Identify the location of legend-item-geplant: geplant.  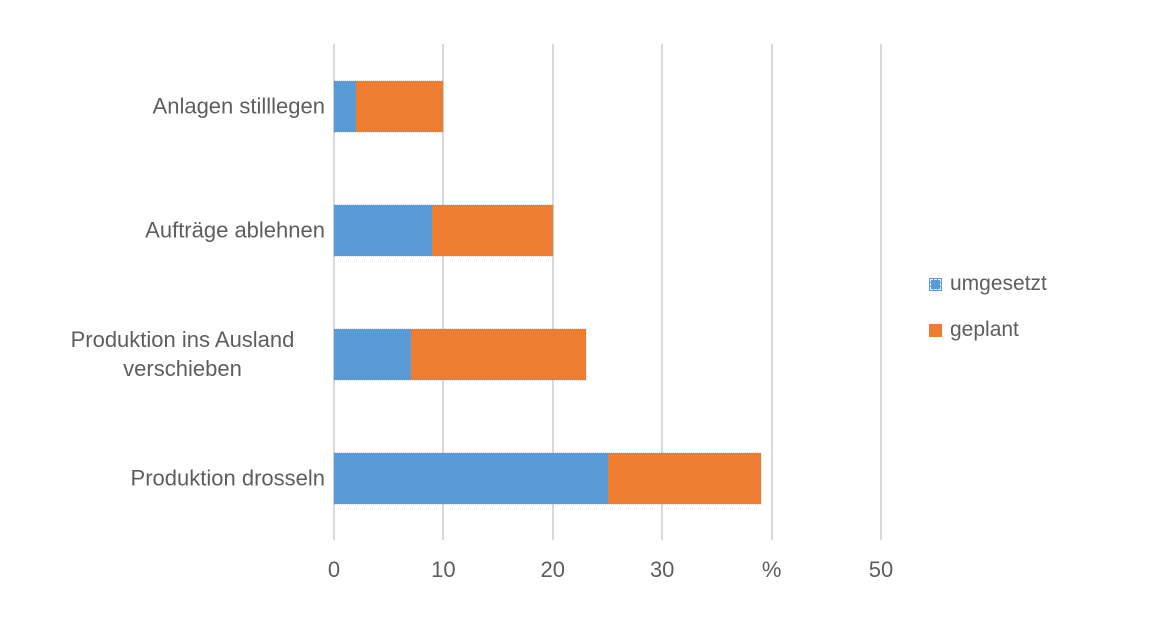
(988, 330).